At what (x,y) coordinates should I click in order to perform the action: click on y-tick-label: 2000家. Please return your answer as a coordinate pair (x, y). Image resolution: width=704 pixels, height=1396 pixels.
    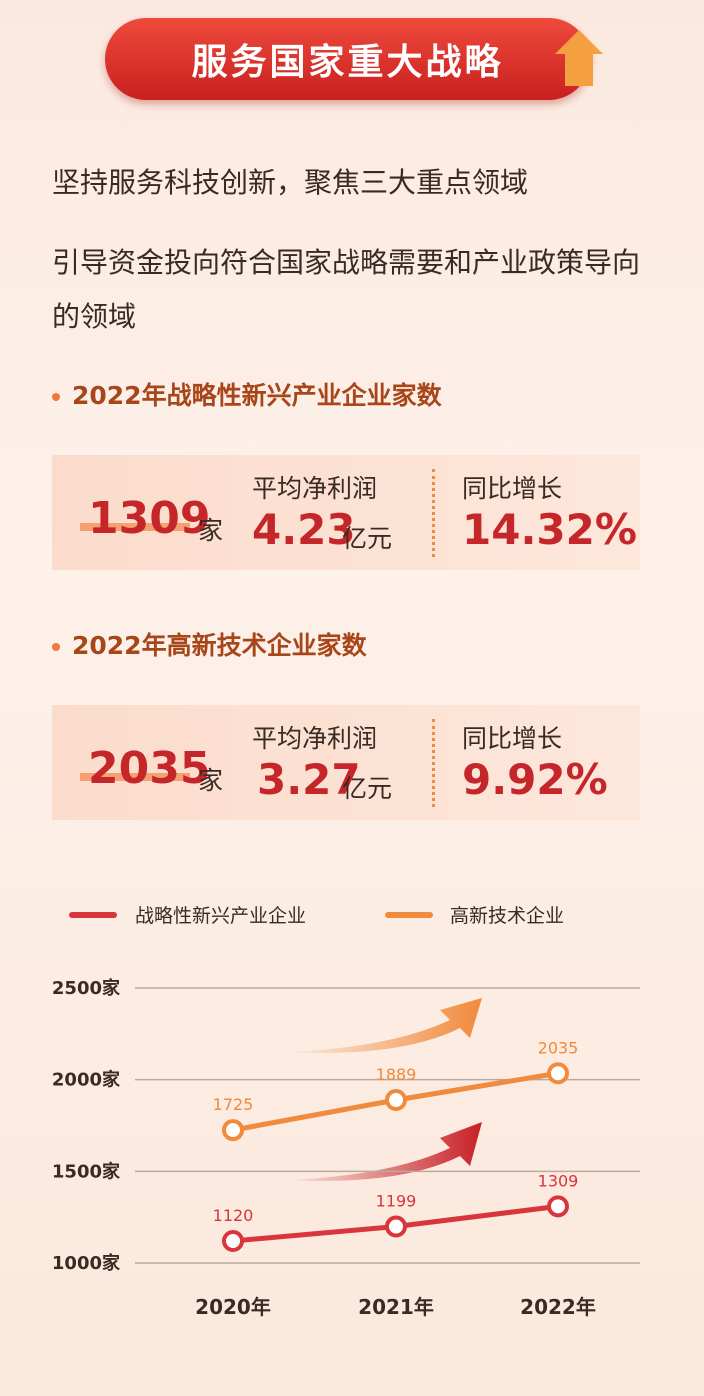
    Looking at the image, I should click on (86, 1080).